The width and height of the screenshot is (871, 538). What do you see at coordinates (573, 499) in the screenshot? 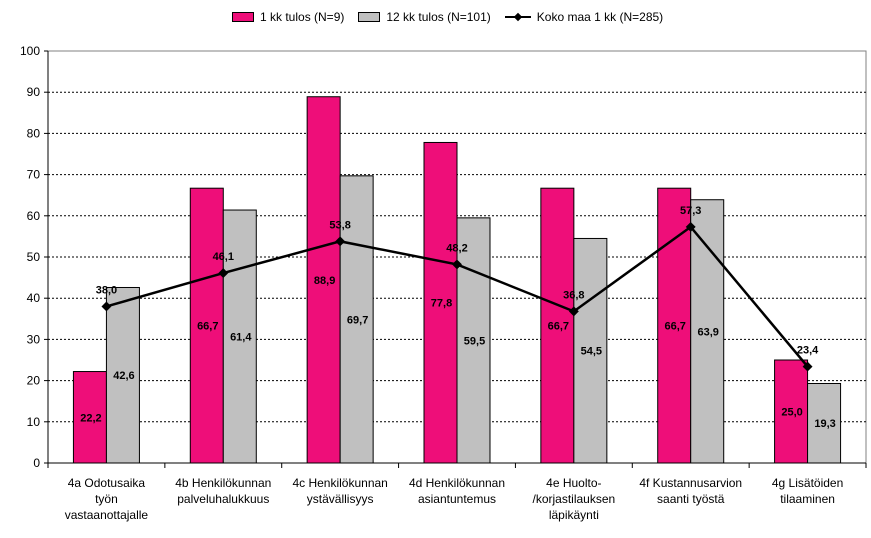
I see `x-tick-label: /korjastilauksen` at bounding box center [573, 499].